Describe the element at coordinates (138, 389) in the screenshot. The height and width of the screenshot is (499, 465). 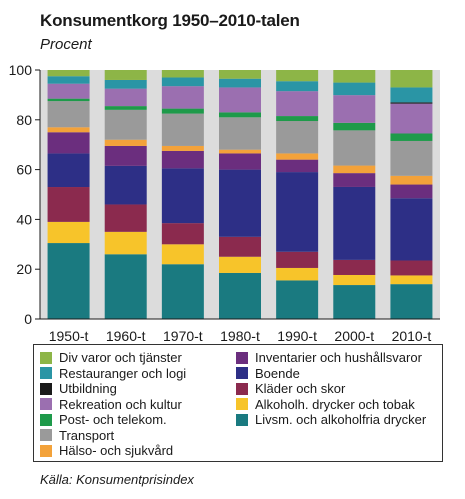
I see `legend-item: Utbildning` at that location.